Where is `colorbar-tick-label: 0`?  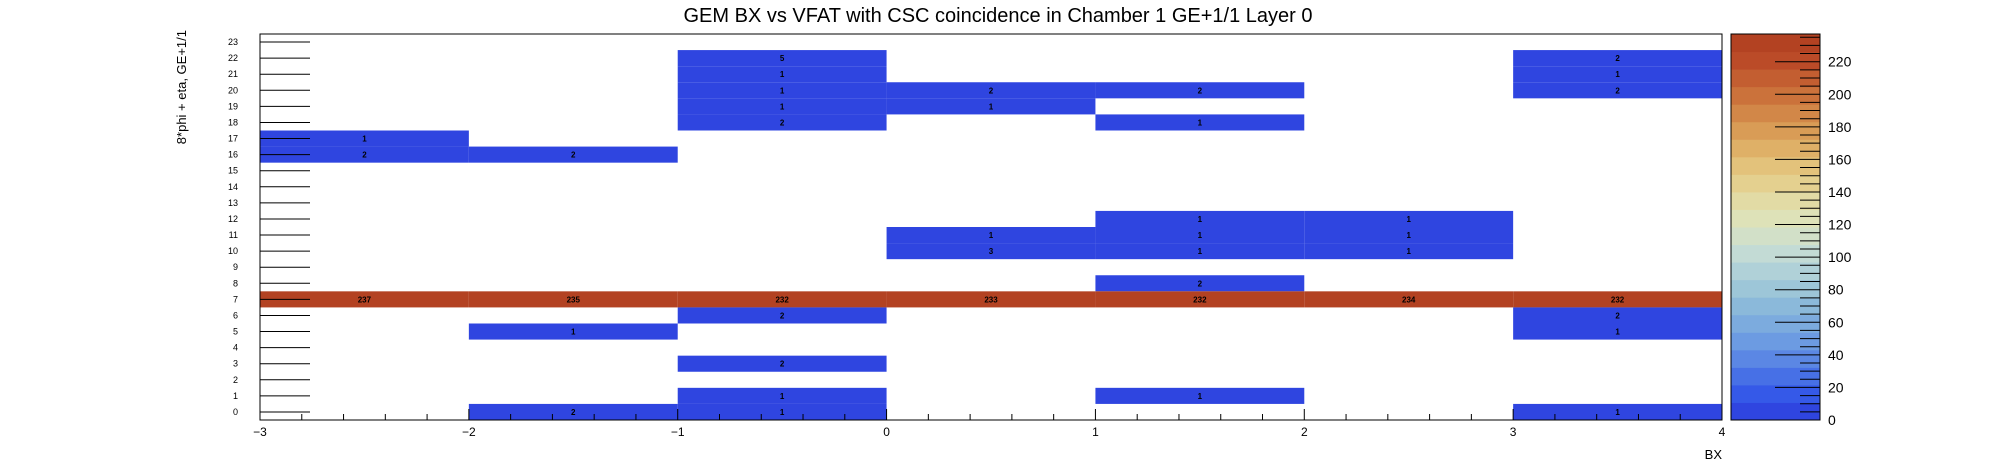
colorbar-tick-label: 0 is located at coordinates (1832, 420).